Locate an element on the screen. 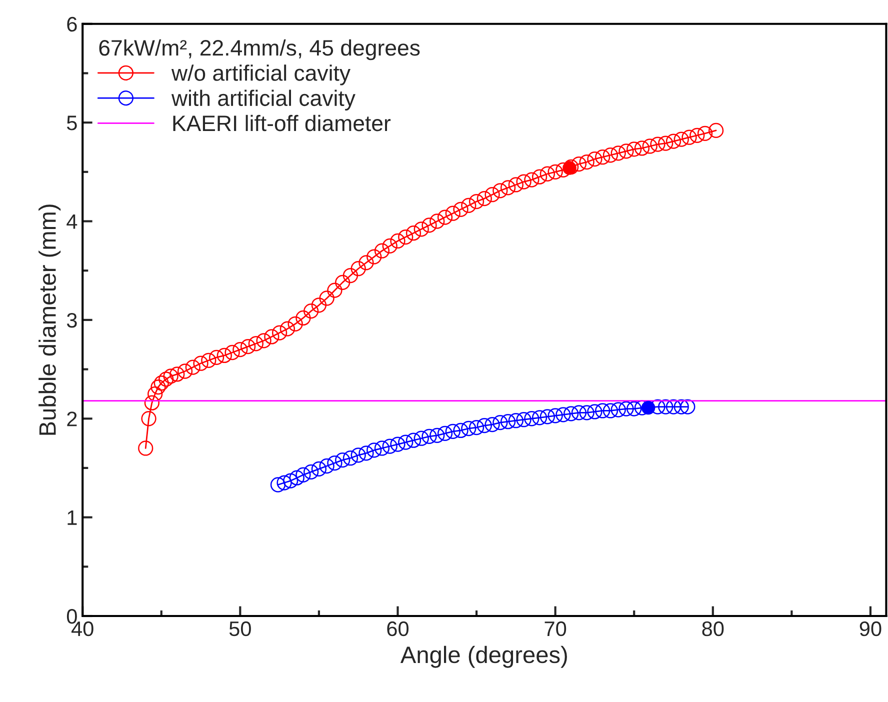 Image resolution: width=888 pixels, height=702 pixels. x-tick-label: 60 is located at coordinates (398, 628).